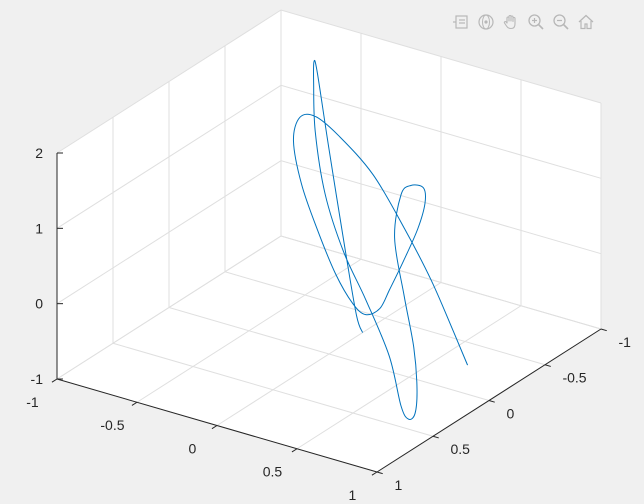  What do you see at coordinates (112, 425) in the screenshot?
I see `x-tick-label: -0.5` at bounding box center [112, 425].